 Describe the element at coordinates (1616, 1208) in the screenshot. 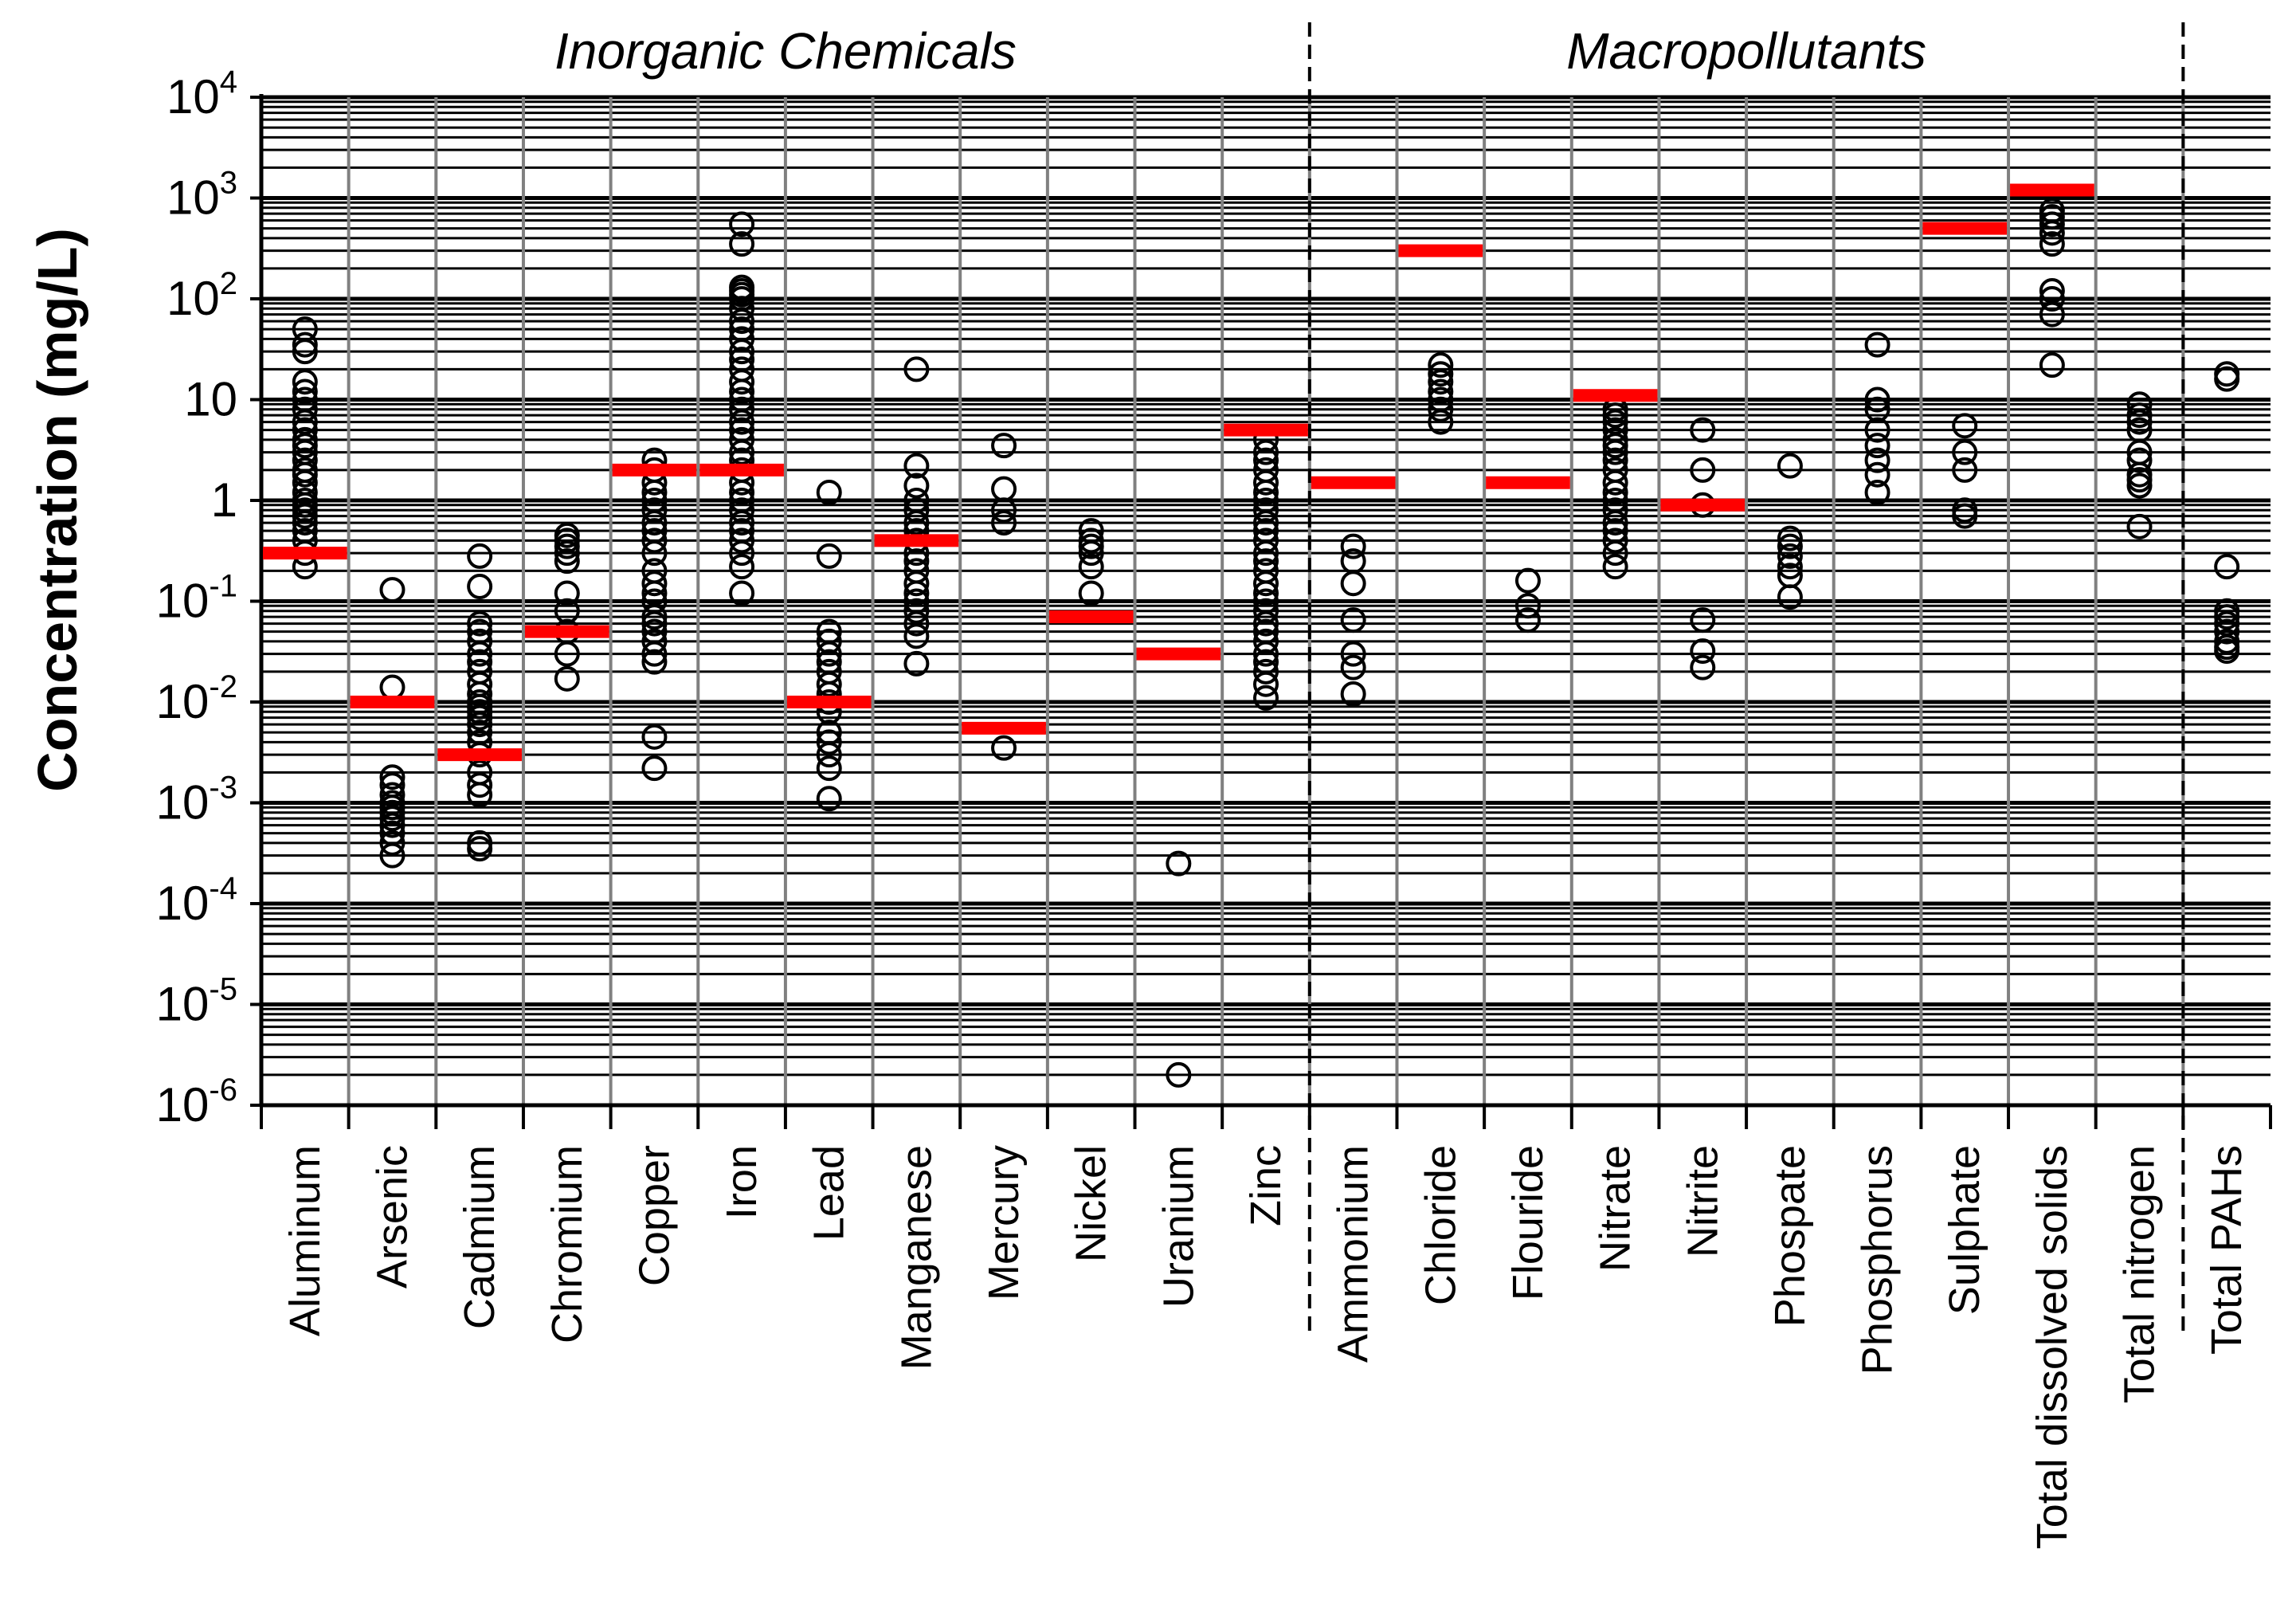

I see `category-label: Nitrate` at that location.